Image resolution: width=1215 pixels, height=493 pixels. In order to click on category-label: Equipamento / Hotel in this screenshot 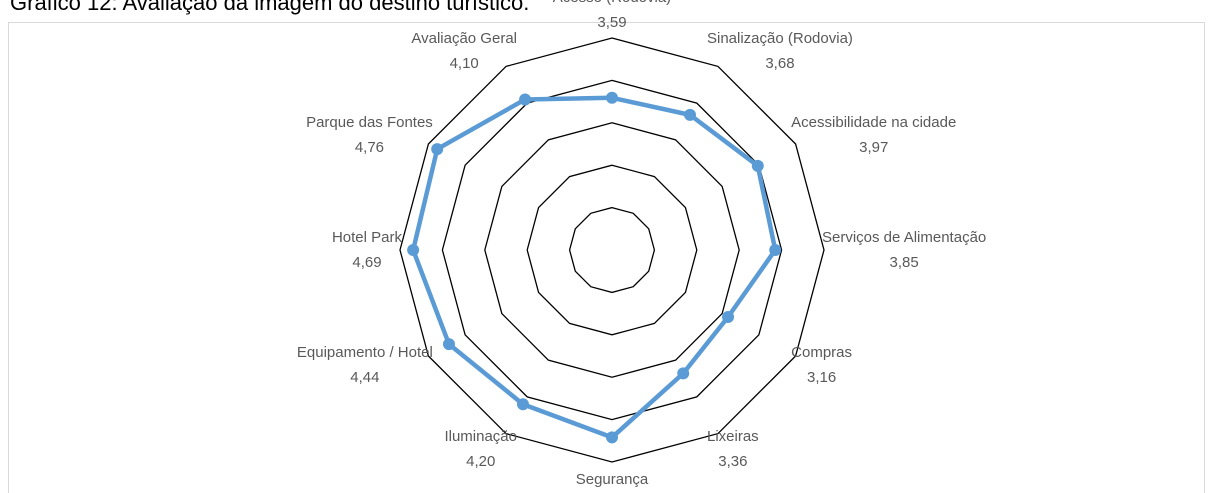, I will do `click(365, 352)`.